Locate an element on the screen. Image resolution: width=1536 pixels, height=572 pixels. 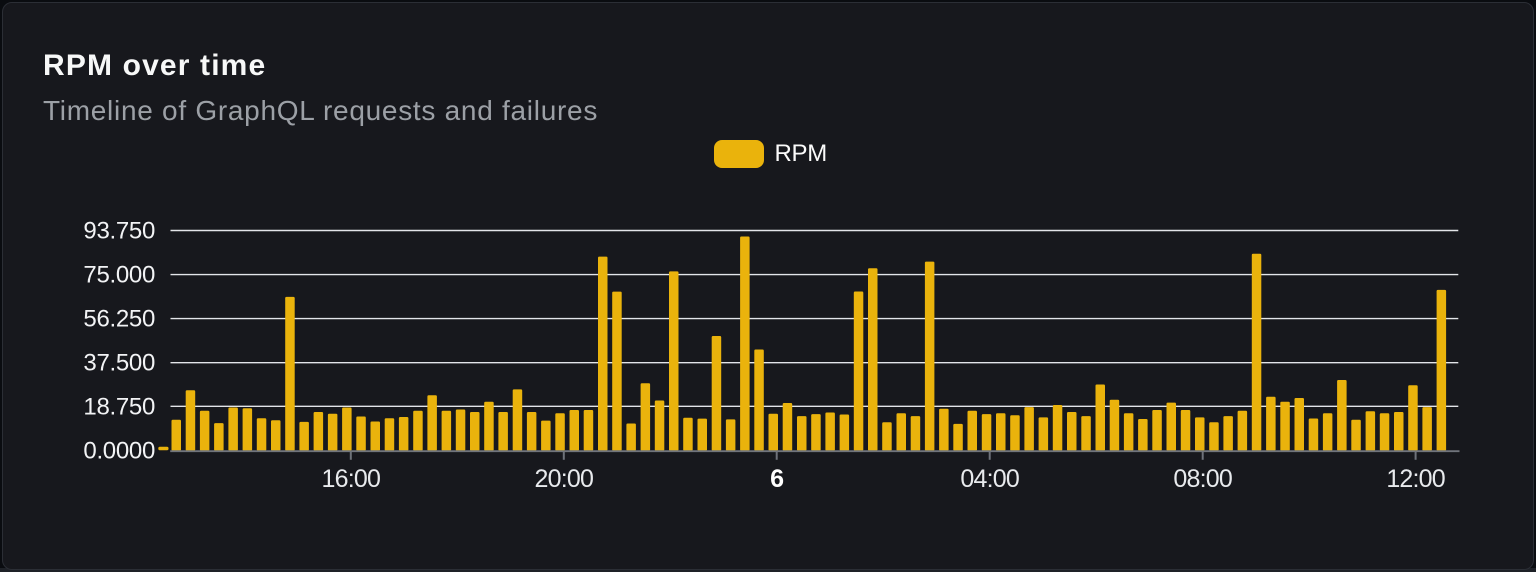
svg-text: 93.750 is located at coordinates (119, 231).